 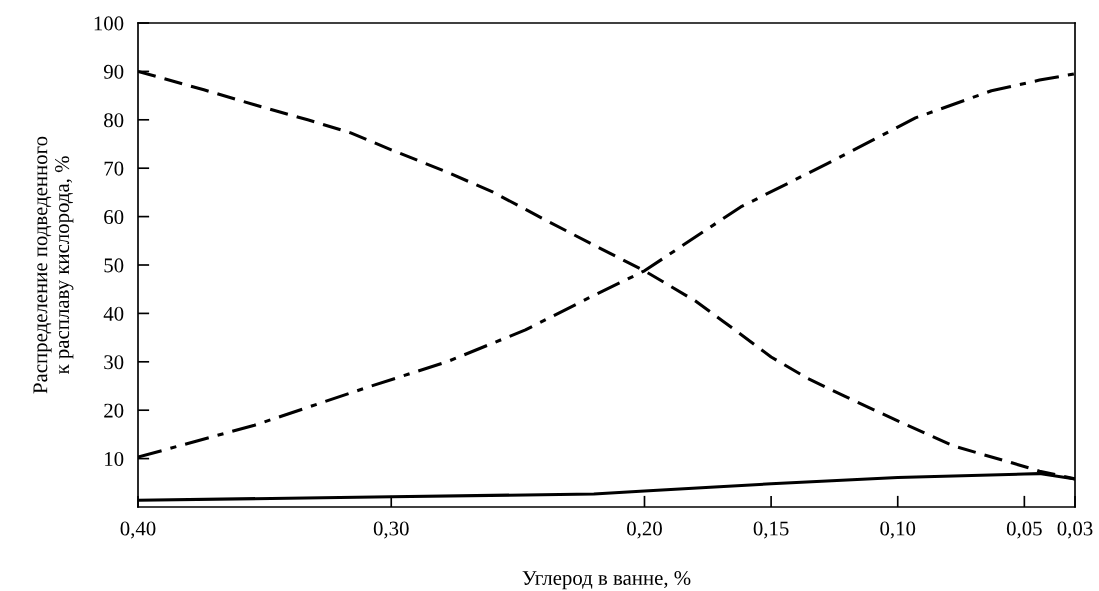 What do you see at coordinates (113, 313) in the screenshot?
I see `y-tick-label: 40` at bounding box center [113, 313].